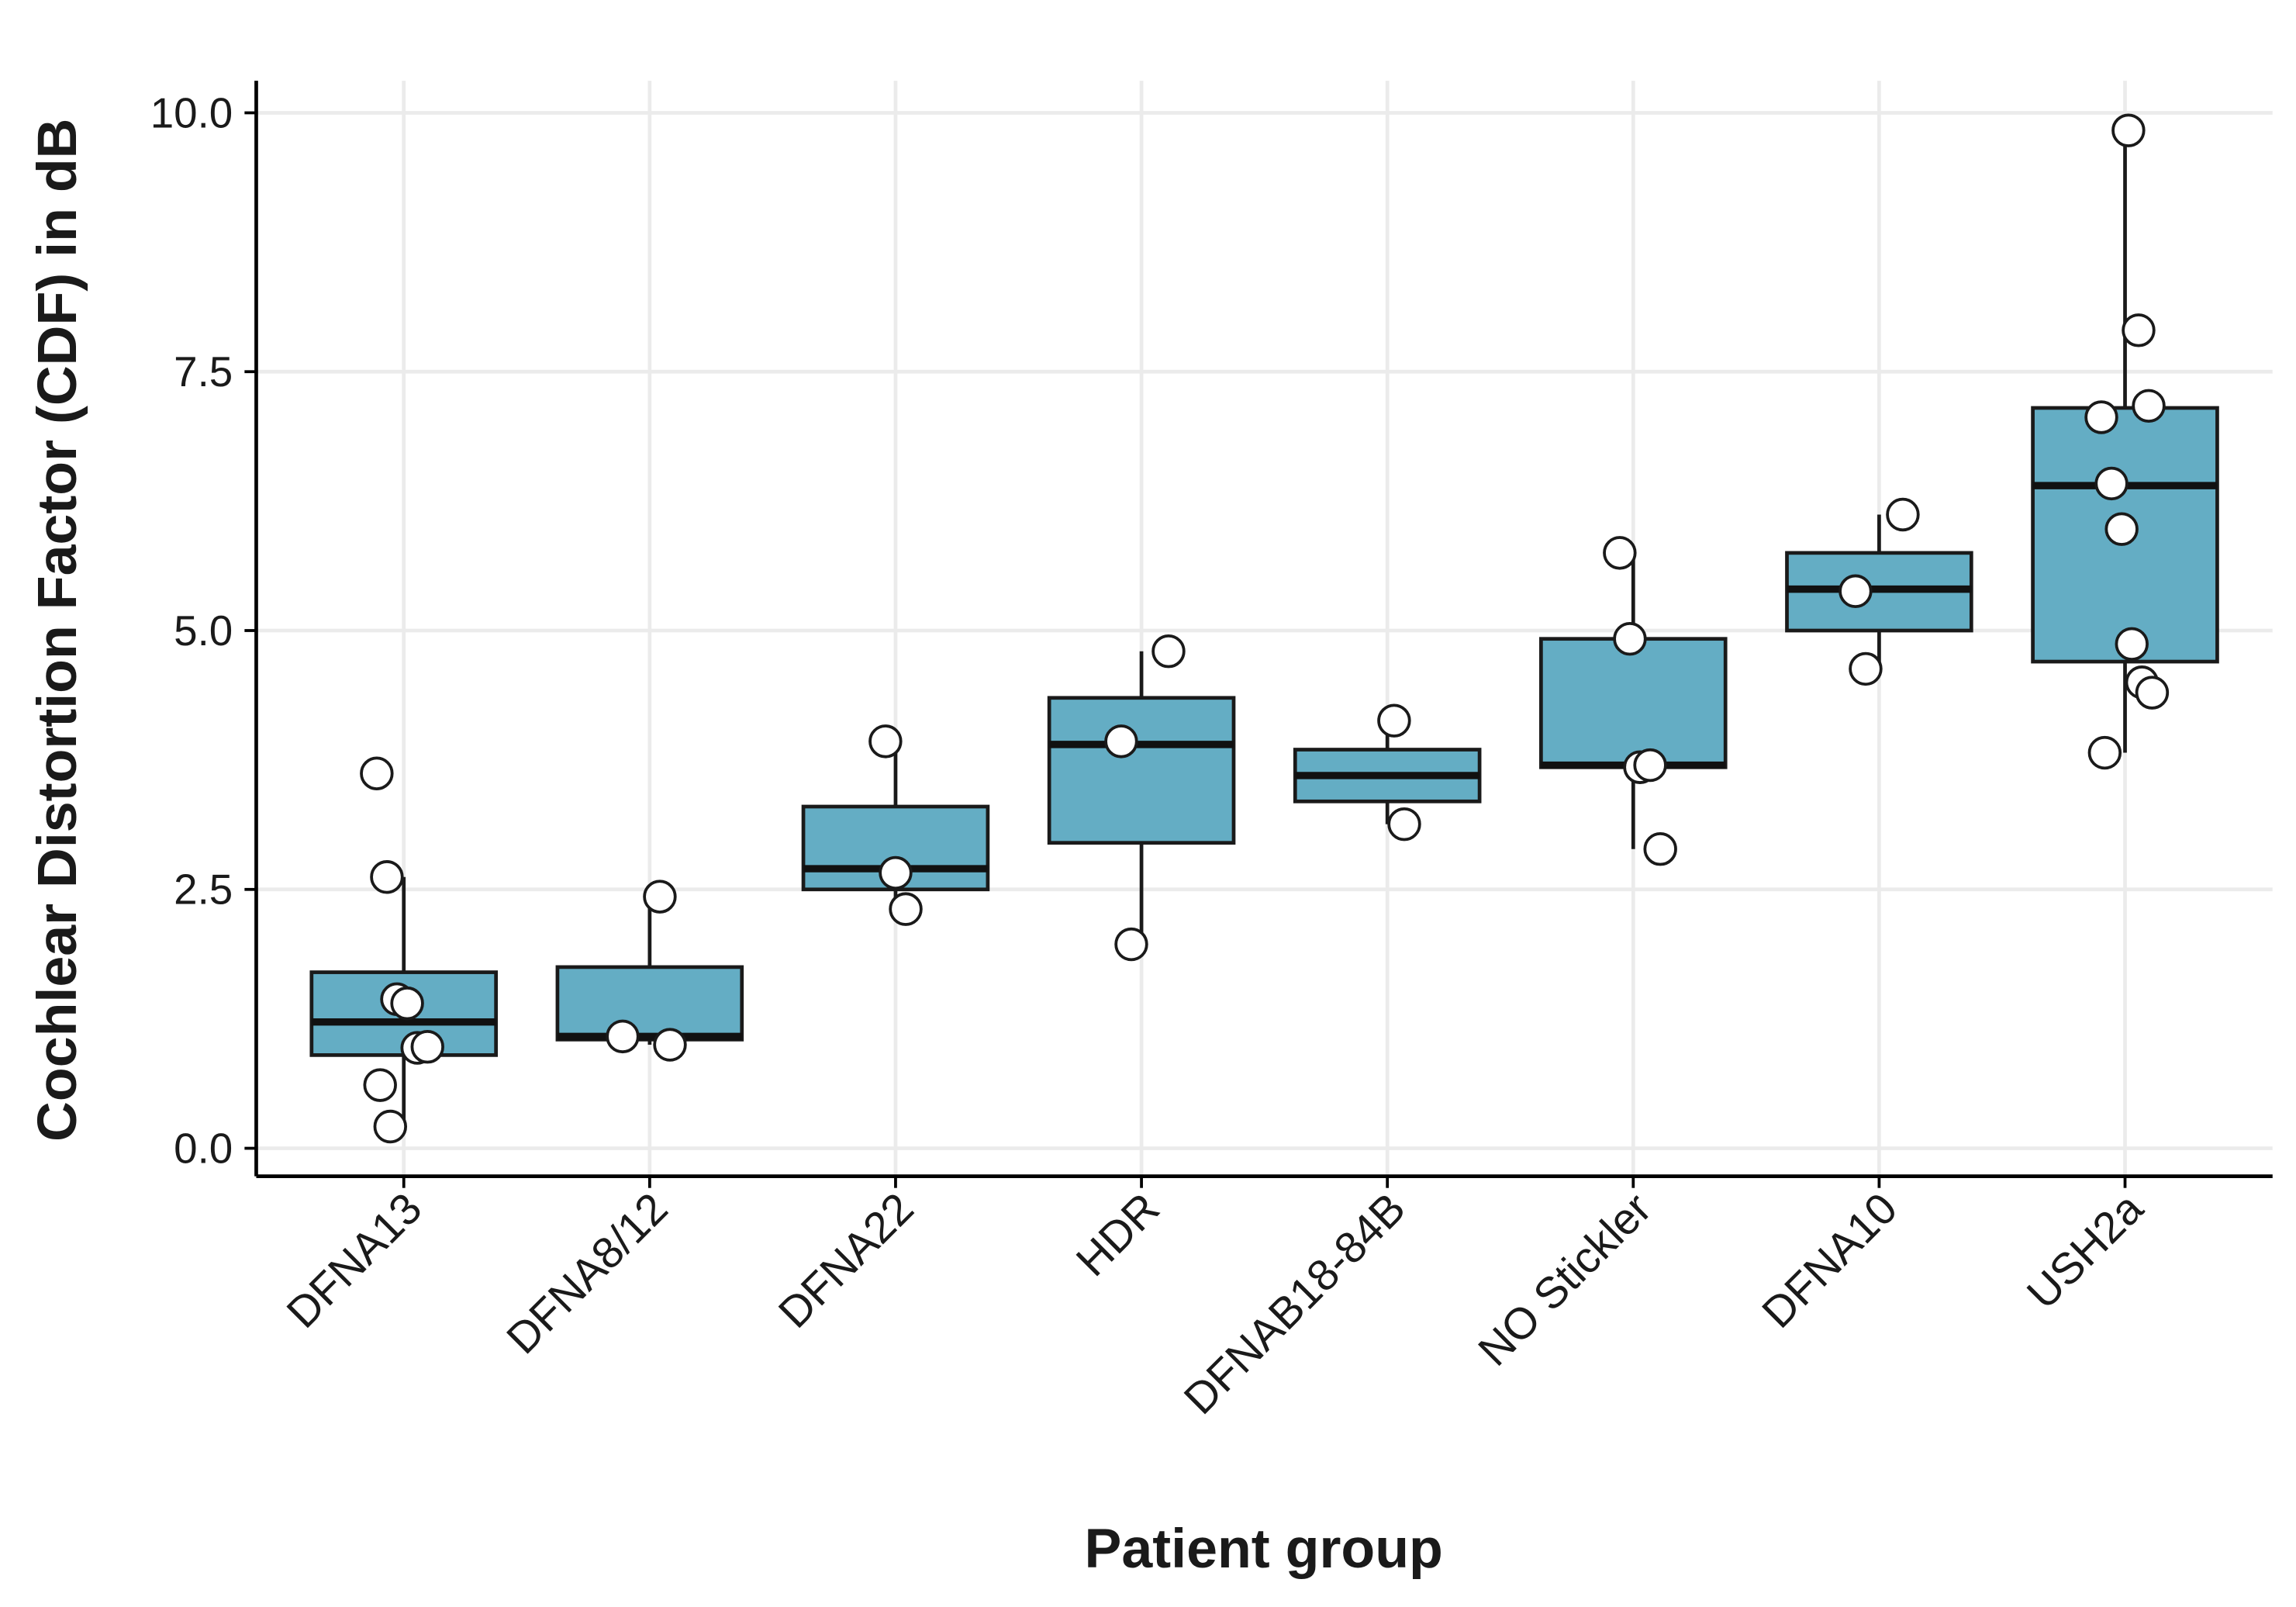  I want to click on y-tick-label: 7.5, so click(203, 372).